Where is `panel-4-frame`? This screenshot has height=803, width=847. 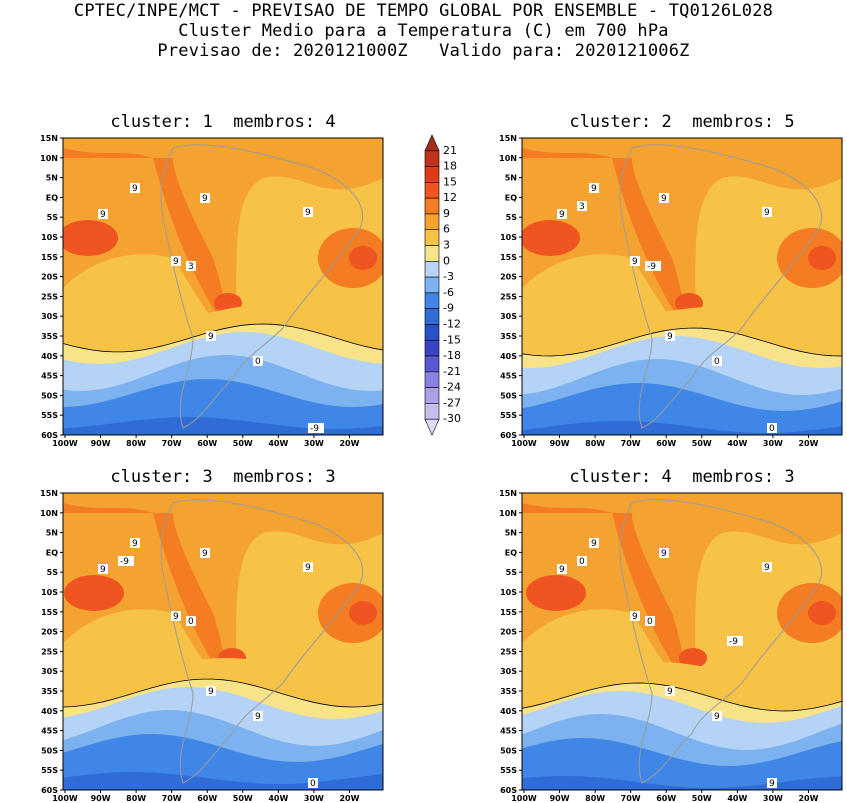 panel-4-frame is located at coordinates (682, 641).